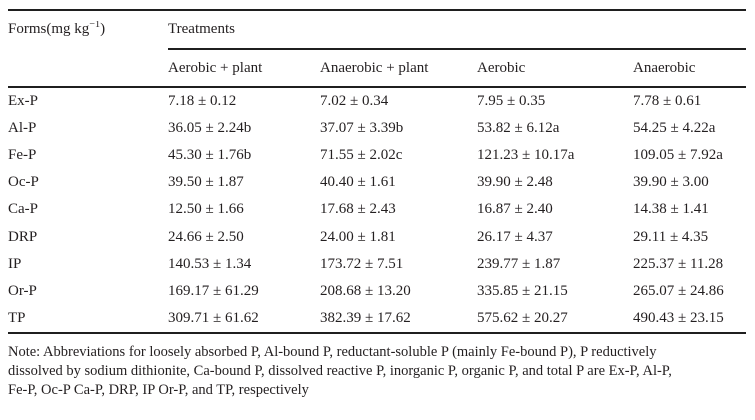 This screenshot has width=755, height=420. What do you see at coordinates (210, 128) in the screenshot?
I see `value-cell: 36.05 ± 2.24b` at bounding box center [210, 128].